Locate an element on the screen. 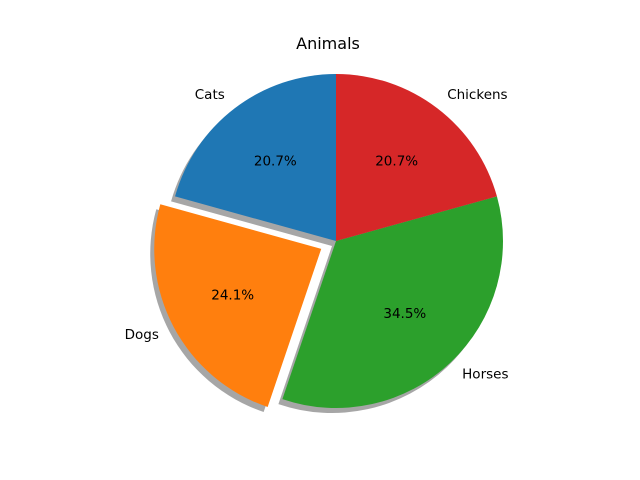 Image resolution: width=640 pixels, height=480 pixels. pie-slice-cats is located at coordinates (255, 157).